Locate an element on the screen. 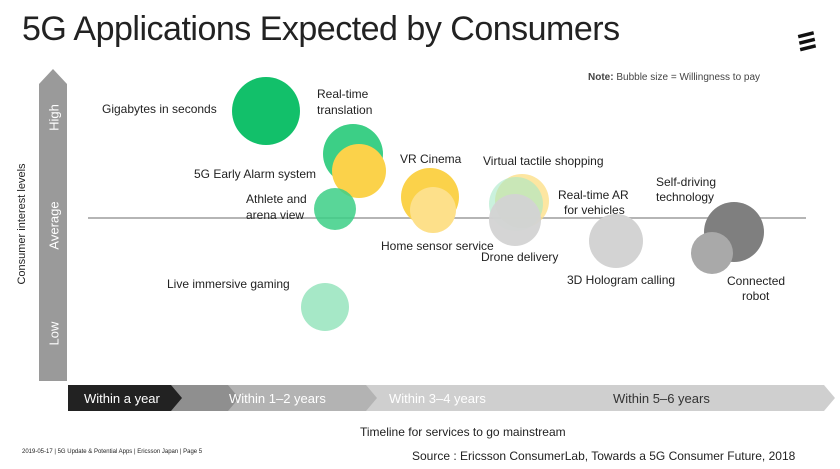 Image resolution: width=840 pixels, height=469 pixels. timeline-arrow is located at coordinates (451, 398).